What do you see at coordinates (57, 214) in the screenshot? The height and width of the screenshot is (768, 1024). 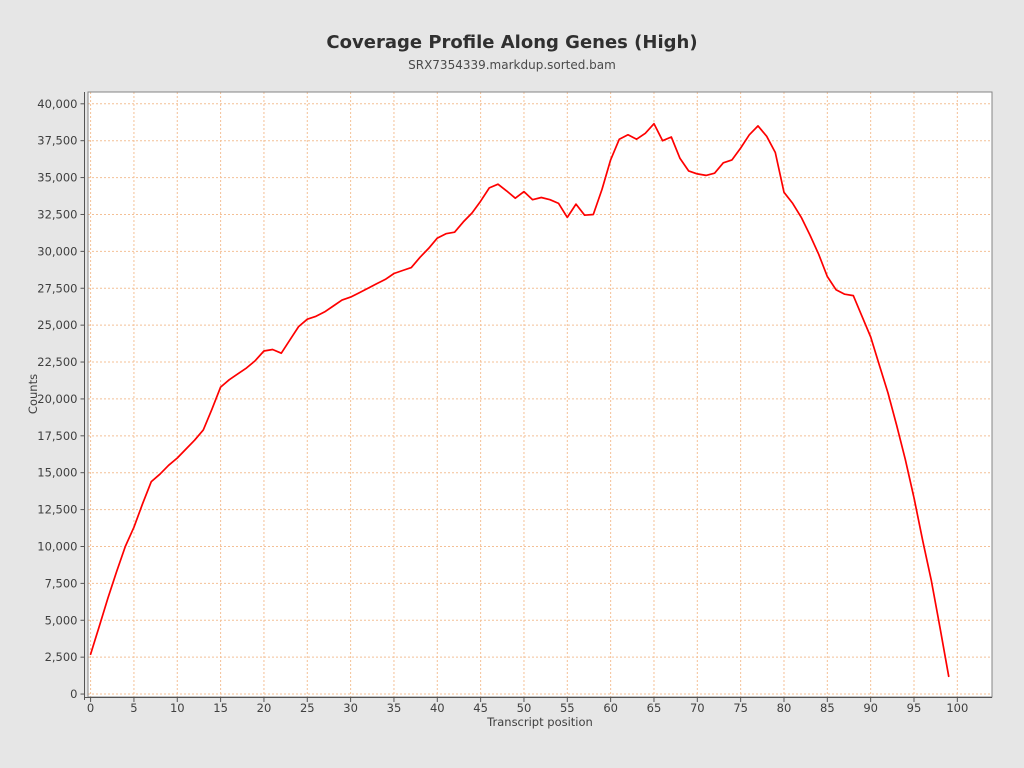 I see `y-tick-label: 32,500` at bounding box center [57, 214].